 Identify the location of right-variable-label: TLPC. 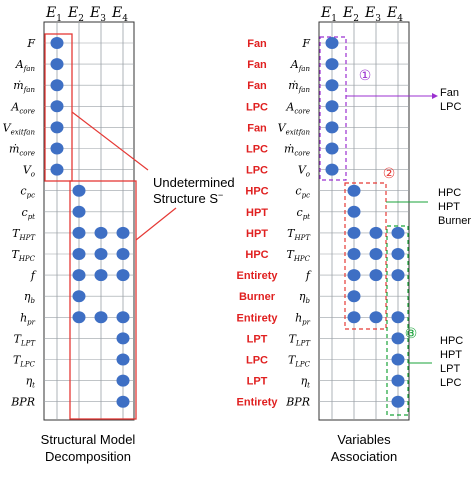
(299, 361).